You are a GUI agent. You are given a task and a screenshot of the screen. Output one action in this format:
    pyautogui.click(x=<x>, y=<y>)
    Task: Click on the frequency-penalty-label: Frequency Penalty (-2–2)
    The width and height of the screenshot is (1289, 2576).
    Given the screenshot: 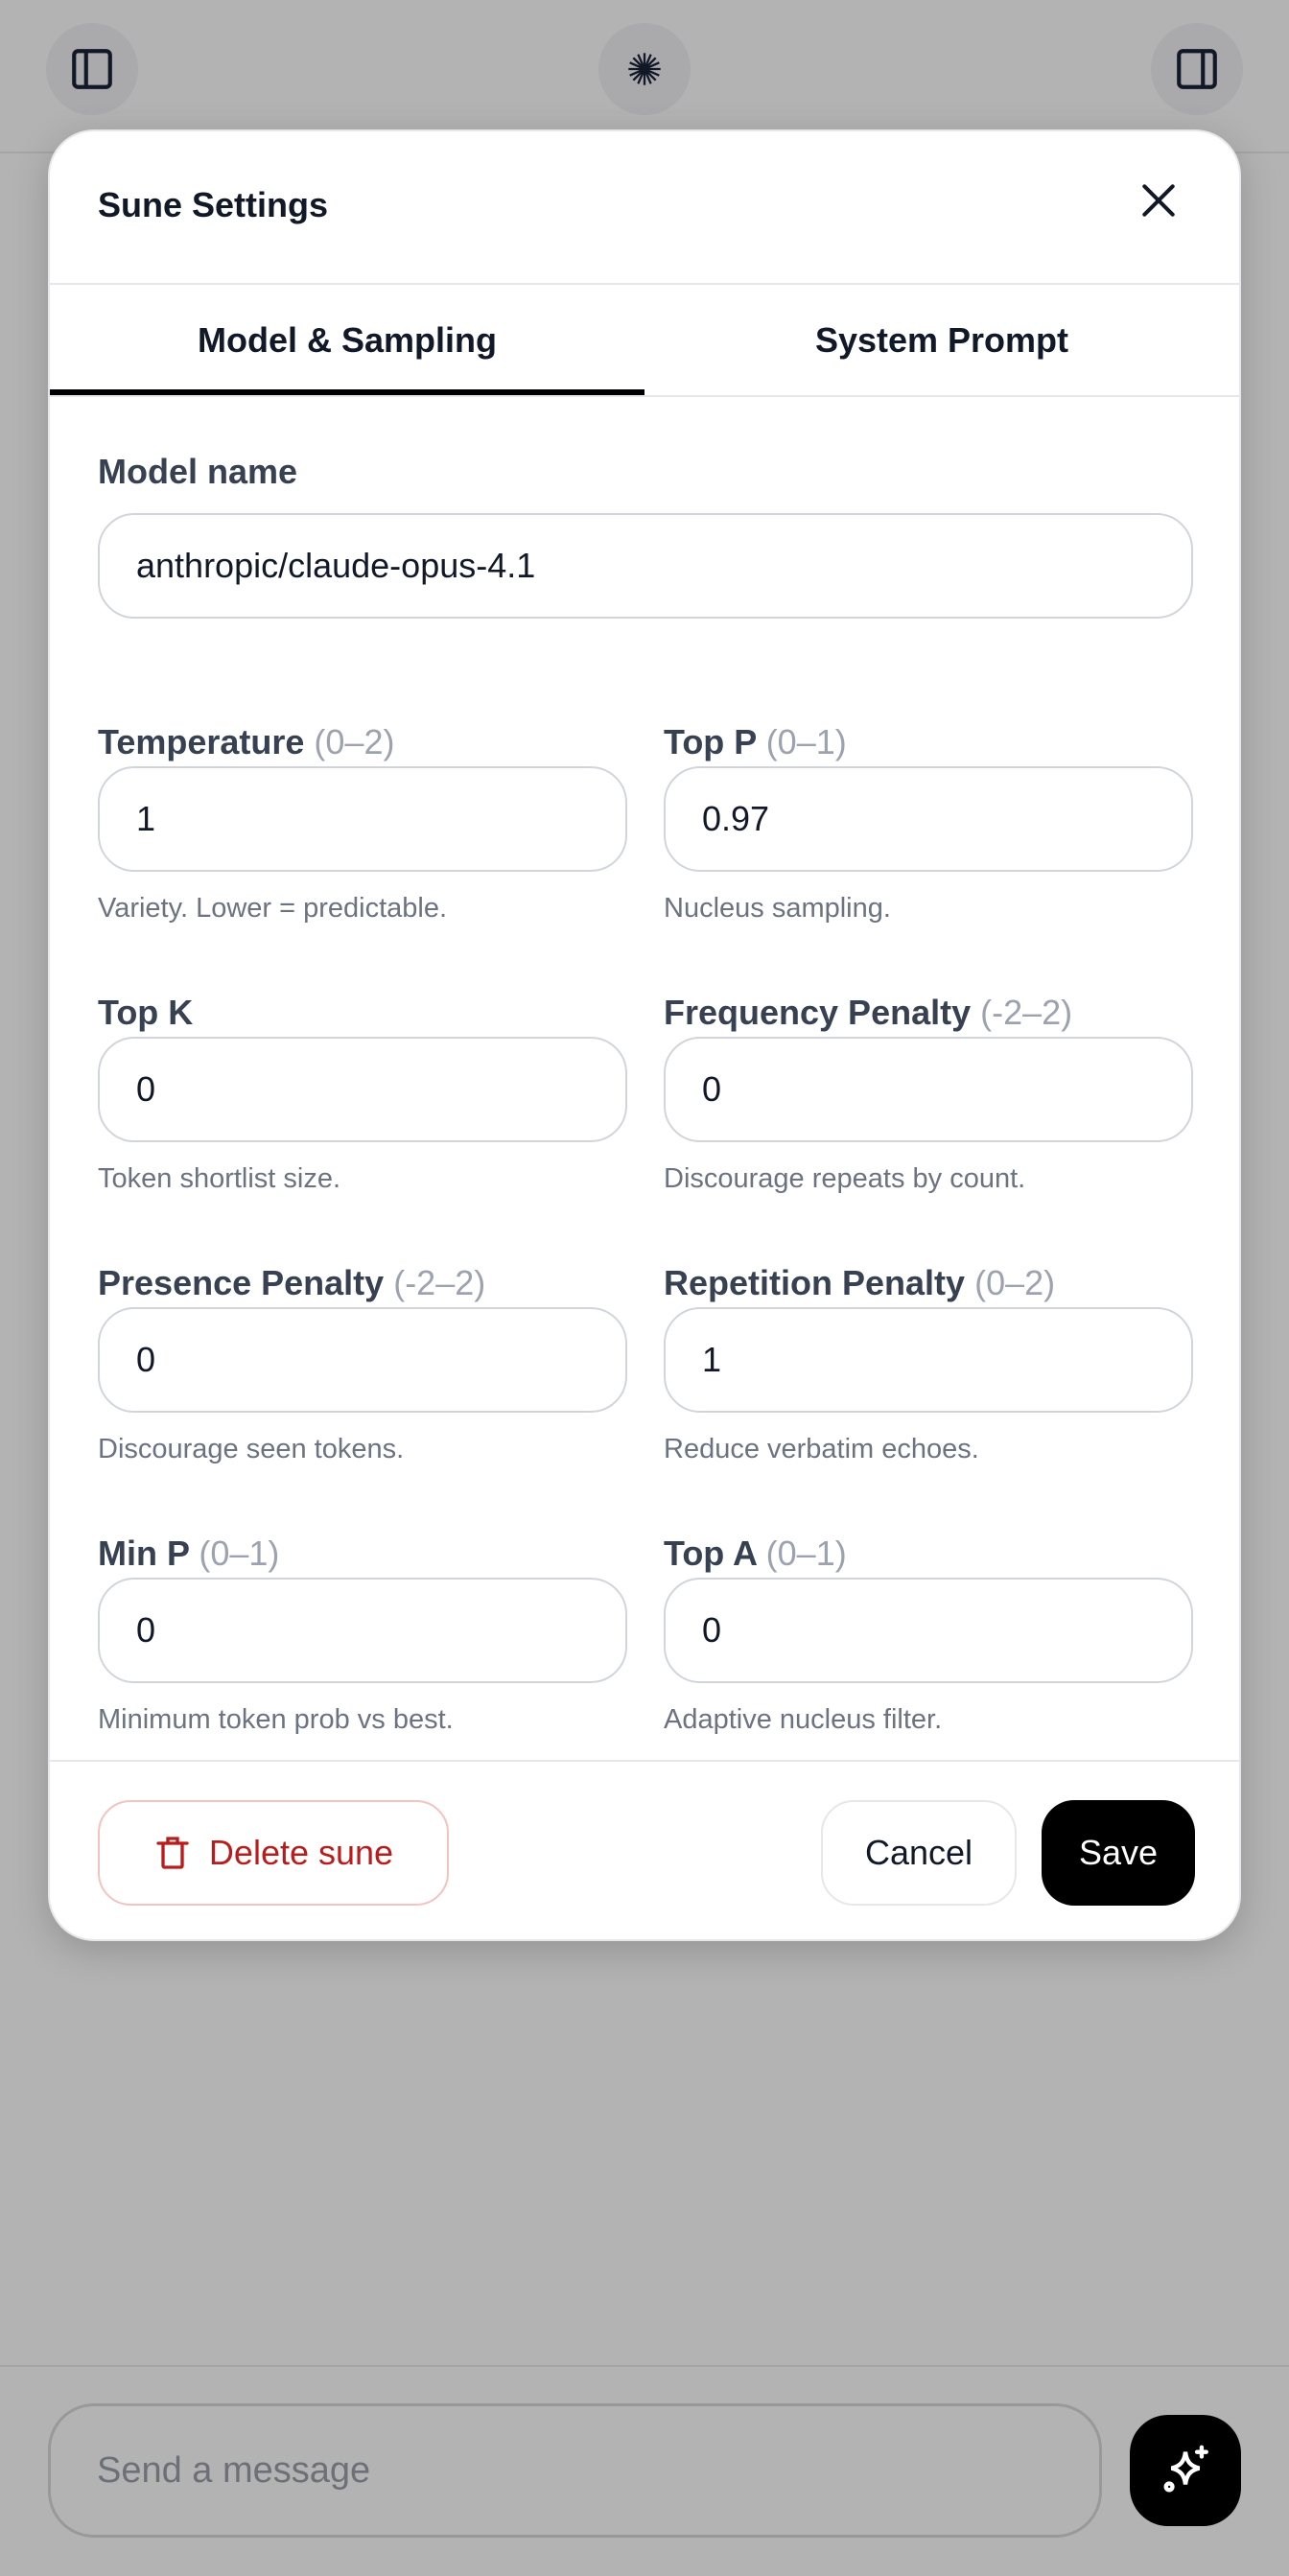 What is the action you would take?
    pyautogui.click(x=868, y=1013)
    